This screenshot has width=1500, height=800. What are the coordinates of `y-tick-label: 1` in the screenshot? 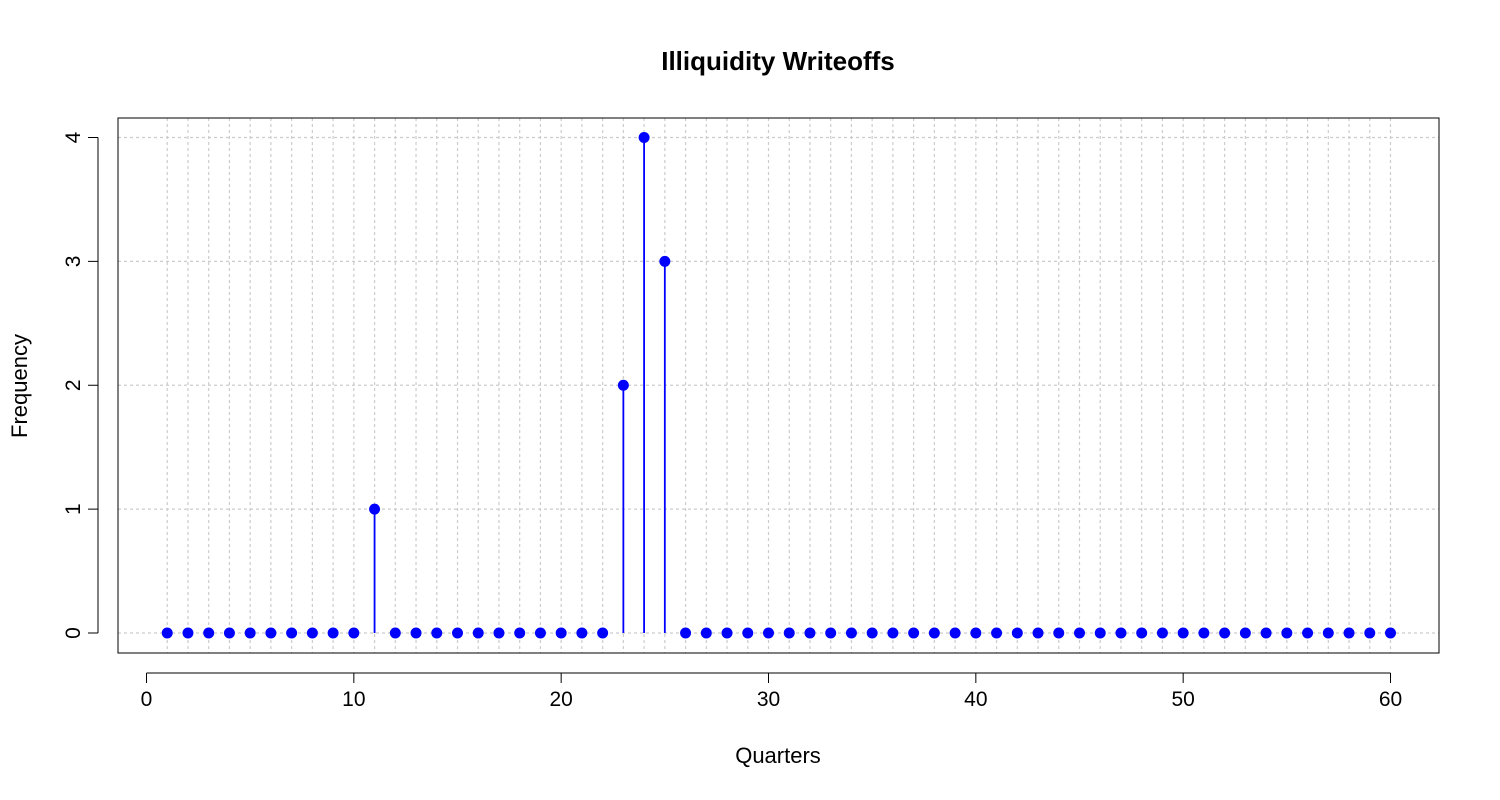 It's located at (73, 509).